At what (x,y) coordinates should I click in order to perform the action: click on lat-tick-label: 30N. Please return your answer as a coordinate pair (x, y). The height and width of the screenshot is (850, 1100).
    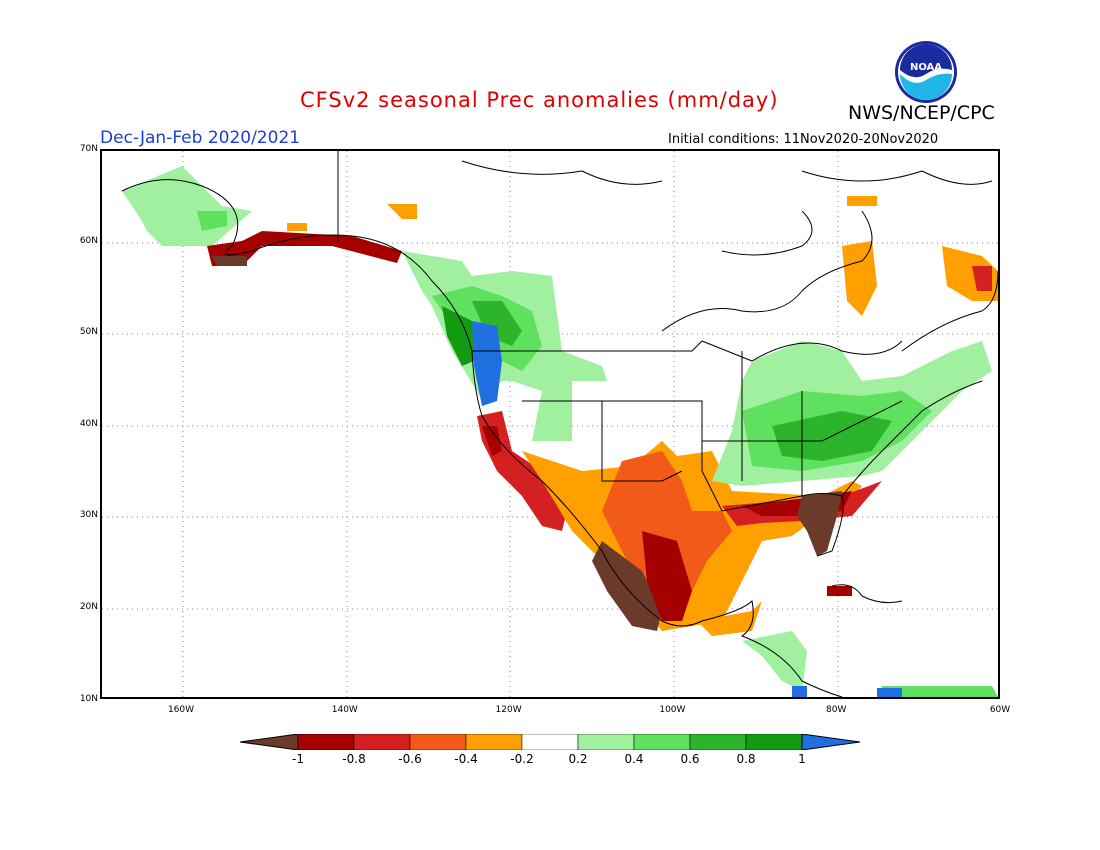
    Looking at the image, I should click on (88, 515).